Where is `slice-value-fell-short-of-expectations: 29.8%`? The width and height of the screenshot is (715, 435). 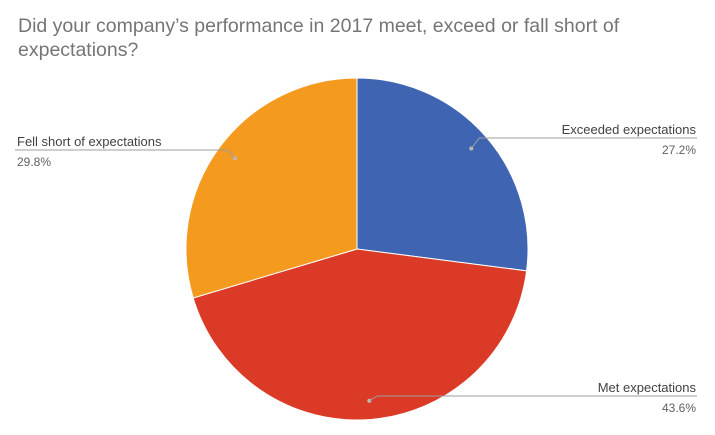
slice-value-fell-short-of-expectations: 29.8% is located at coordinates (34, 162).